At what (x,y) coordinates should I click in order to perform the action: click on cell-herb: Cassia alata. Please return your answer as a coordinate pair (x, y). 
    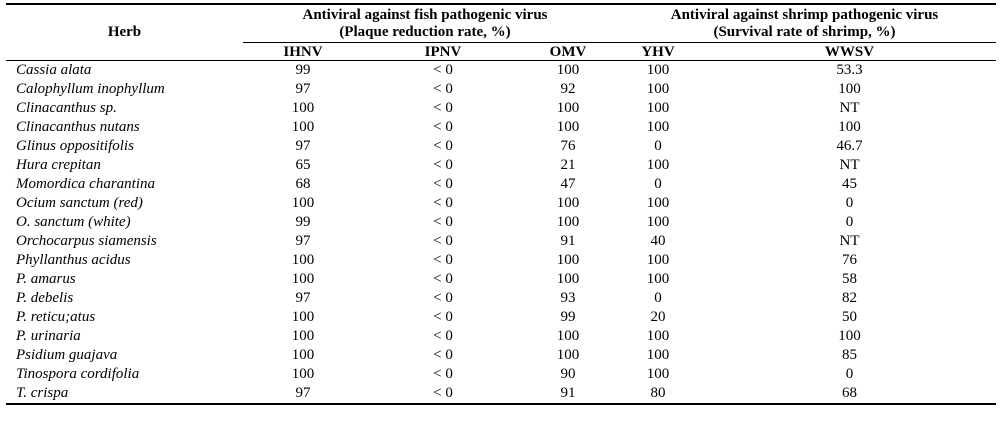
    Looking at the image, I should click on (54, 70).